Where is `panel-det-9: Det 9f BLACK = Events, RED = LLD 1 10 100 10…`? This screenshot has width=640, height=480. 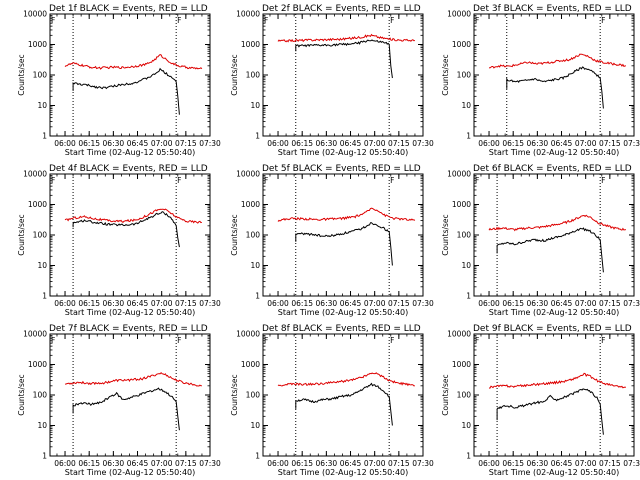 panel-det-9: Det 9f BLACK = Events, RED = LLD 1 10 100 10… is located at coordinates (540, 400).